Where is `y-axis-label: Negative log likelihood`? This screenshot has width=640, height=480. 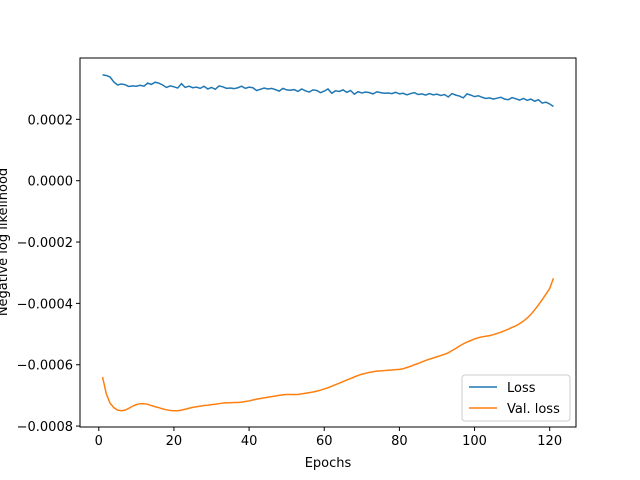
y-axis-label: Negative log likelihood is located at coordinates (5, 242).